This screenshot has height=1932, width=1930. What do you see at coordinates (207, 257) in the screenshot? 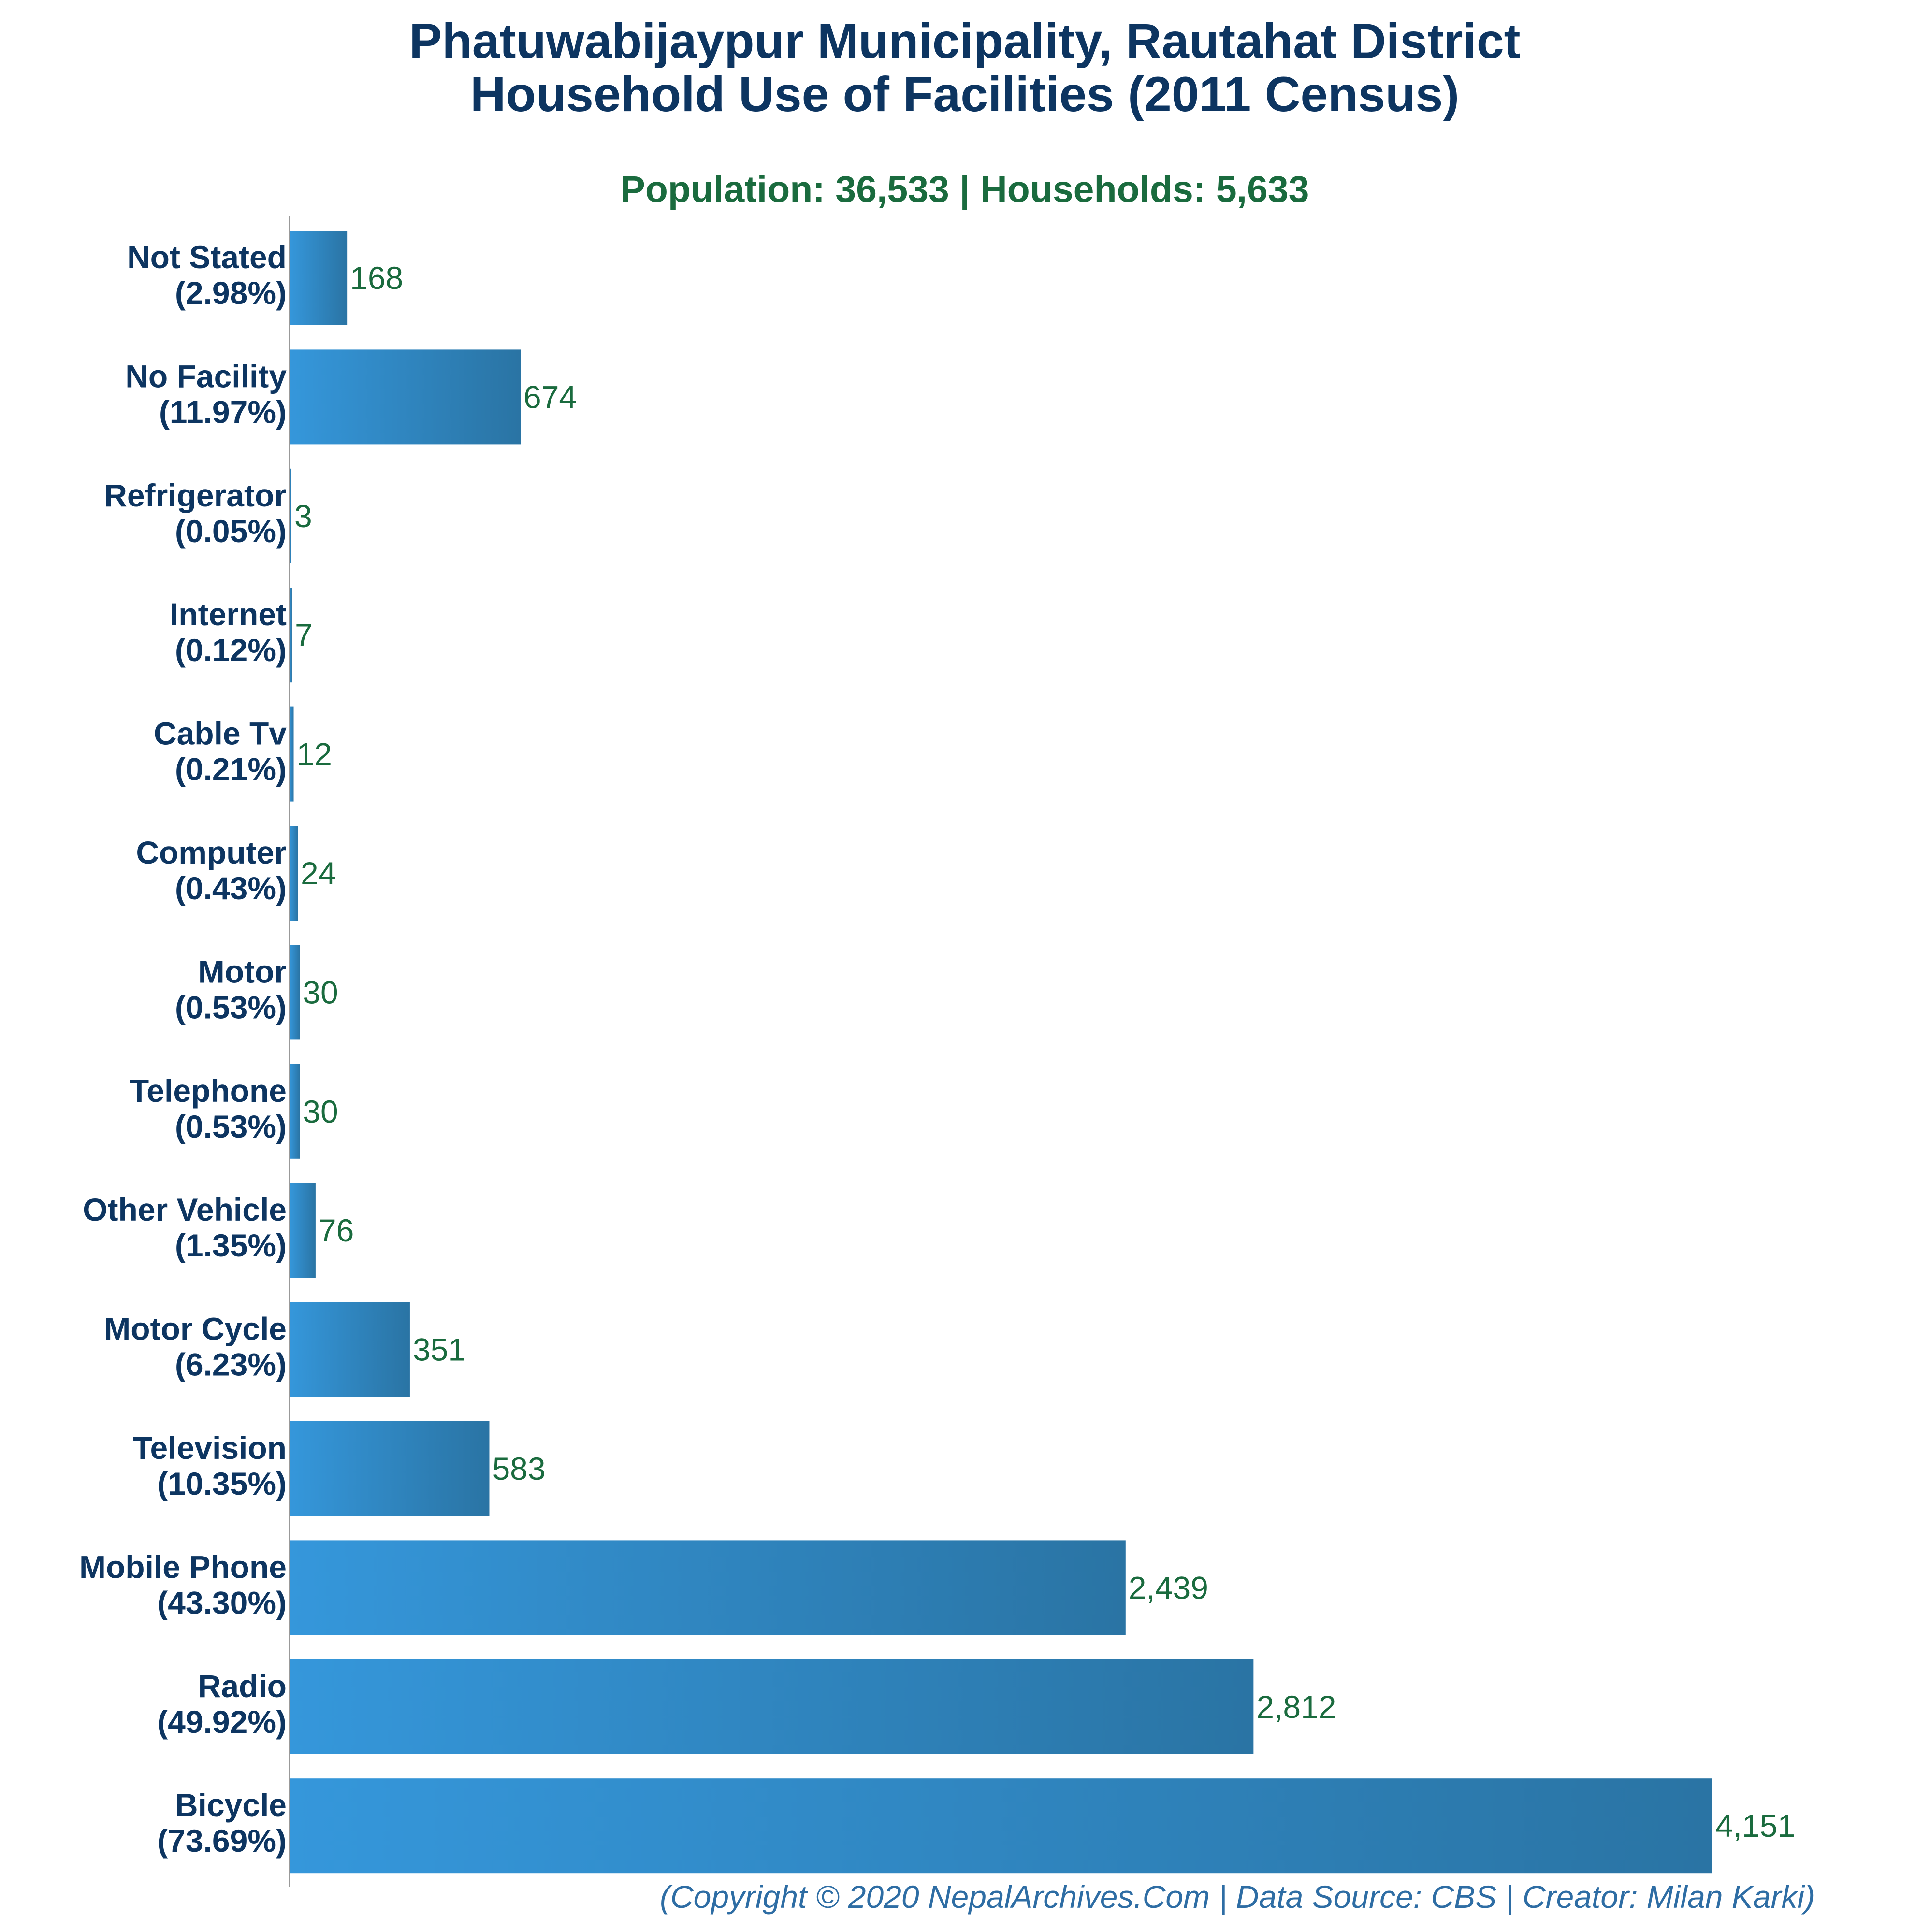
I see `category-label-not-stated: Not Stated` at bounding box center [207, 257].